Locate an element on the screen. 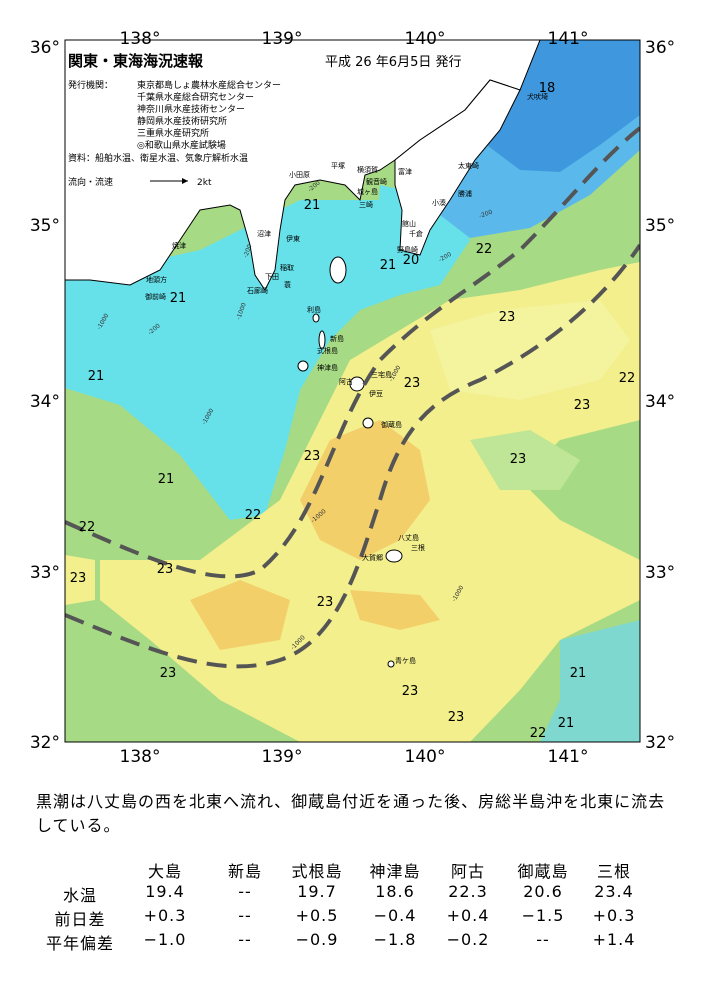  publisher: 千葉県水産総合研究センター is located at coordinates (195, 97).